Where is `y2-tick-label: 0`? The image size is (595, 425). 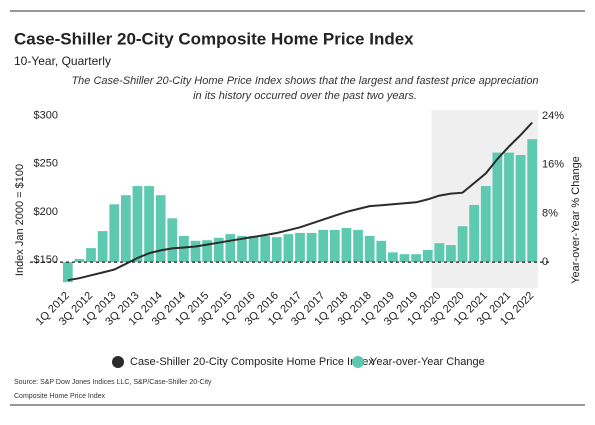
y2-tick-label: 0 is located at coordinates (545, 262).